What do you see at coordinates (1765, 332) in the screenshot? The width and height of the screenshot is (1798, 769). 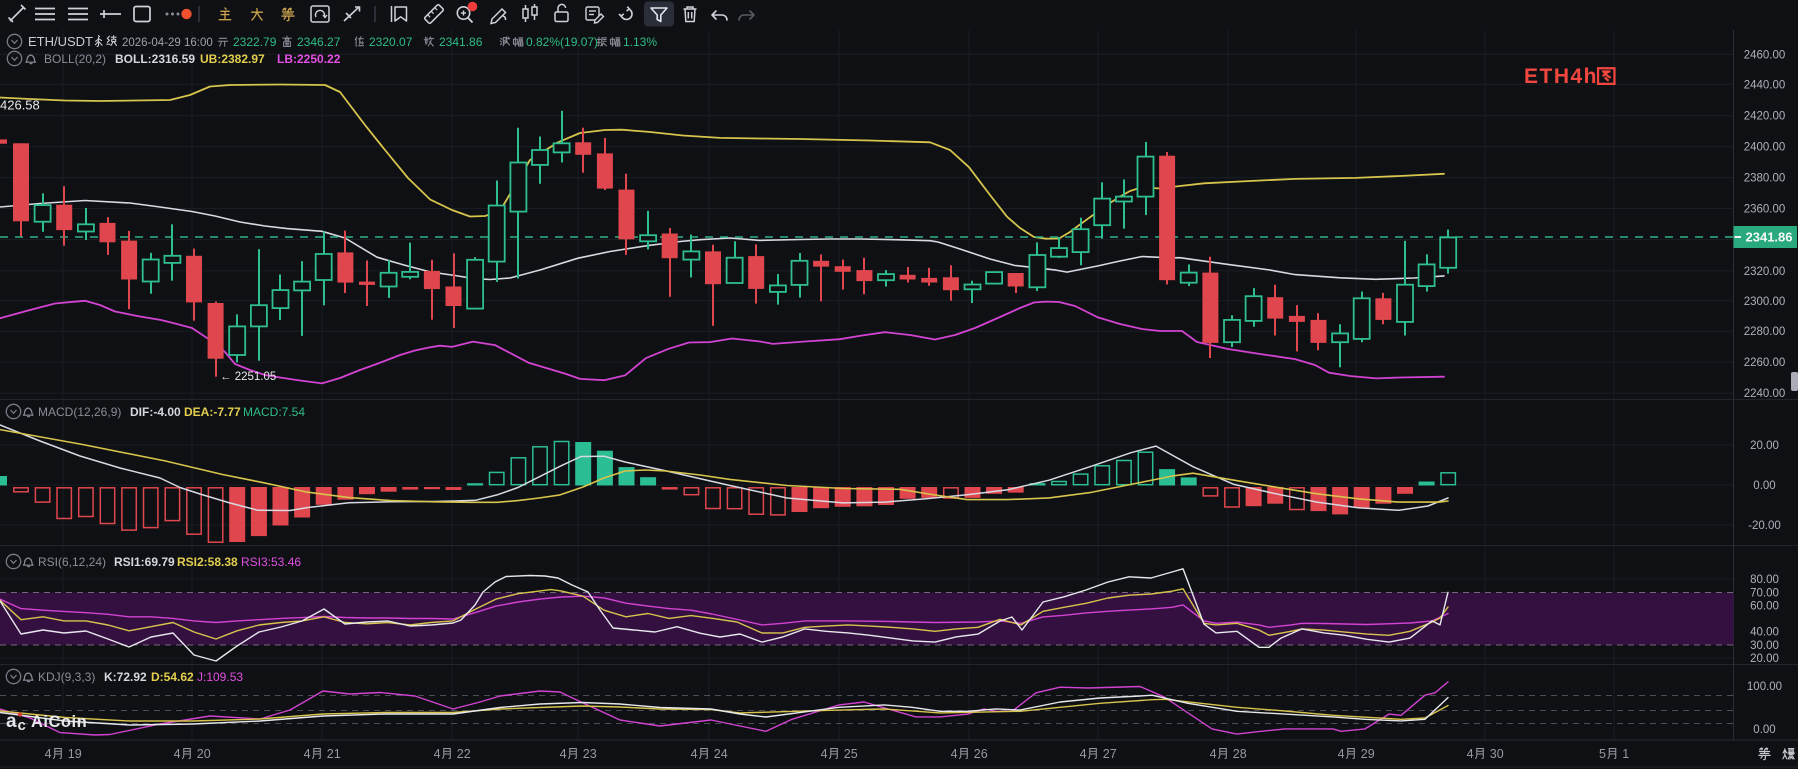 I see `svg-text: 2280.00` at bounding box center [1765, 332].